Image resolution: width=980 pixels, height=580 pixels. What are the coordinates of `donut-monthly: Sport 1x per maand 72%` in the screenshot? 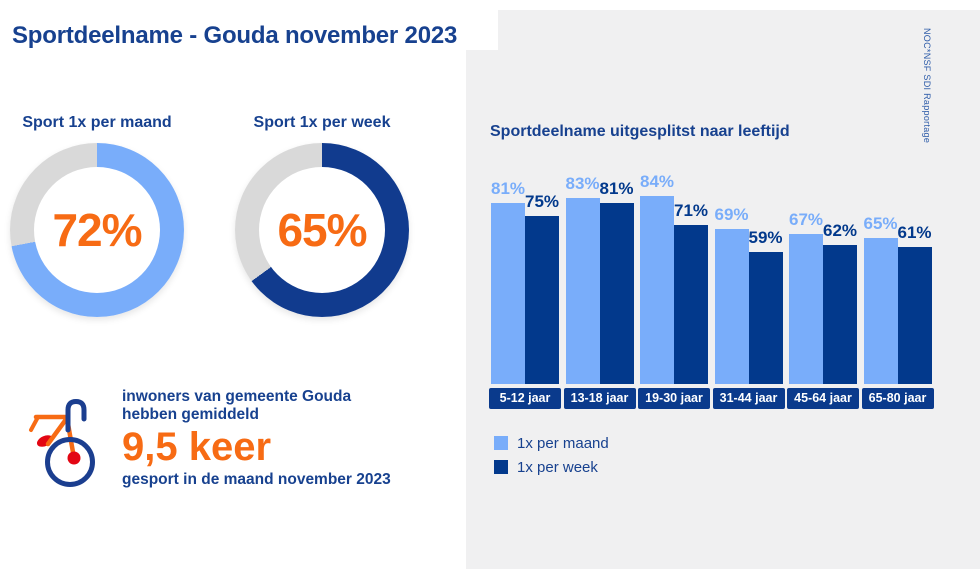 It's located at (97, 215).